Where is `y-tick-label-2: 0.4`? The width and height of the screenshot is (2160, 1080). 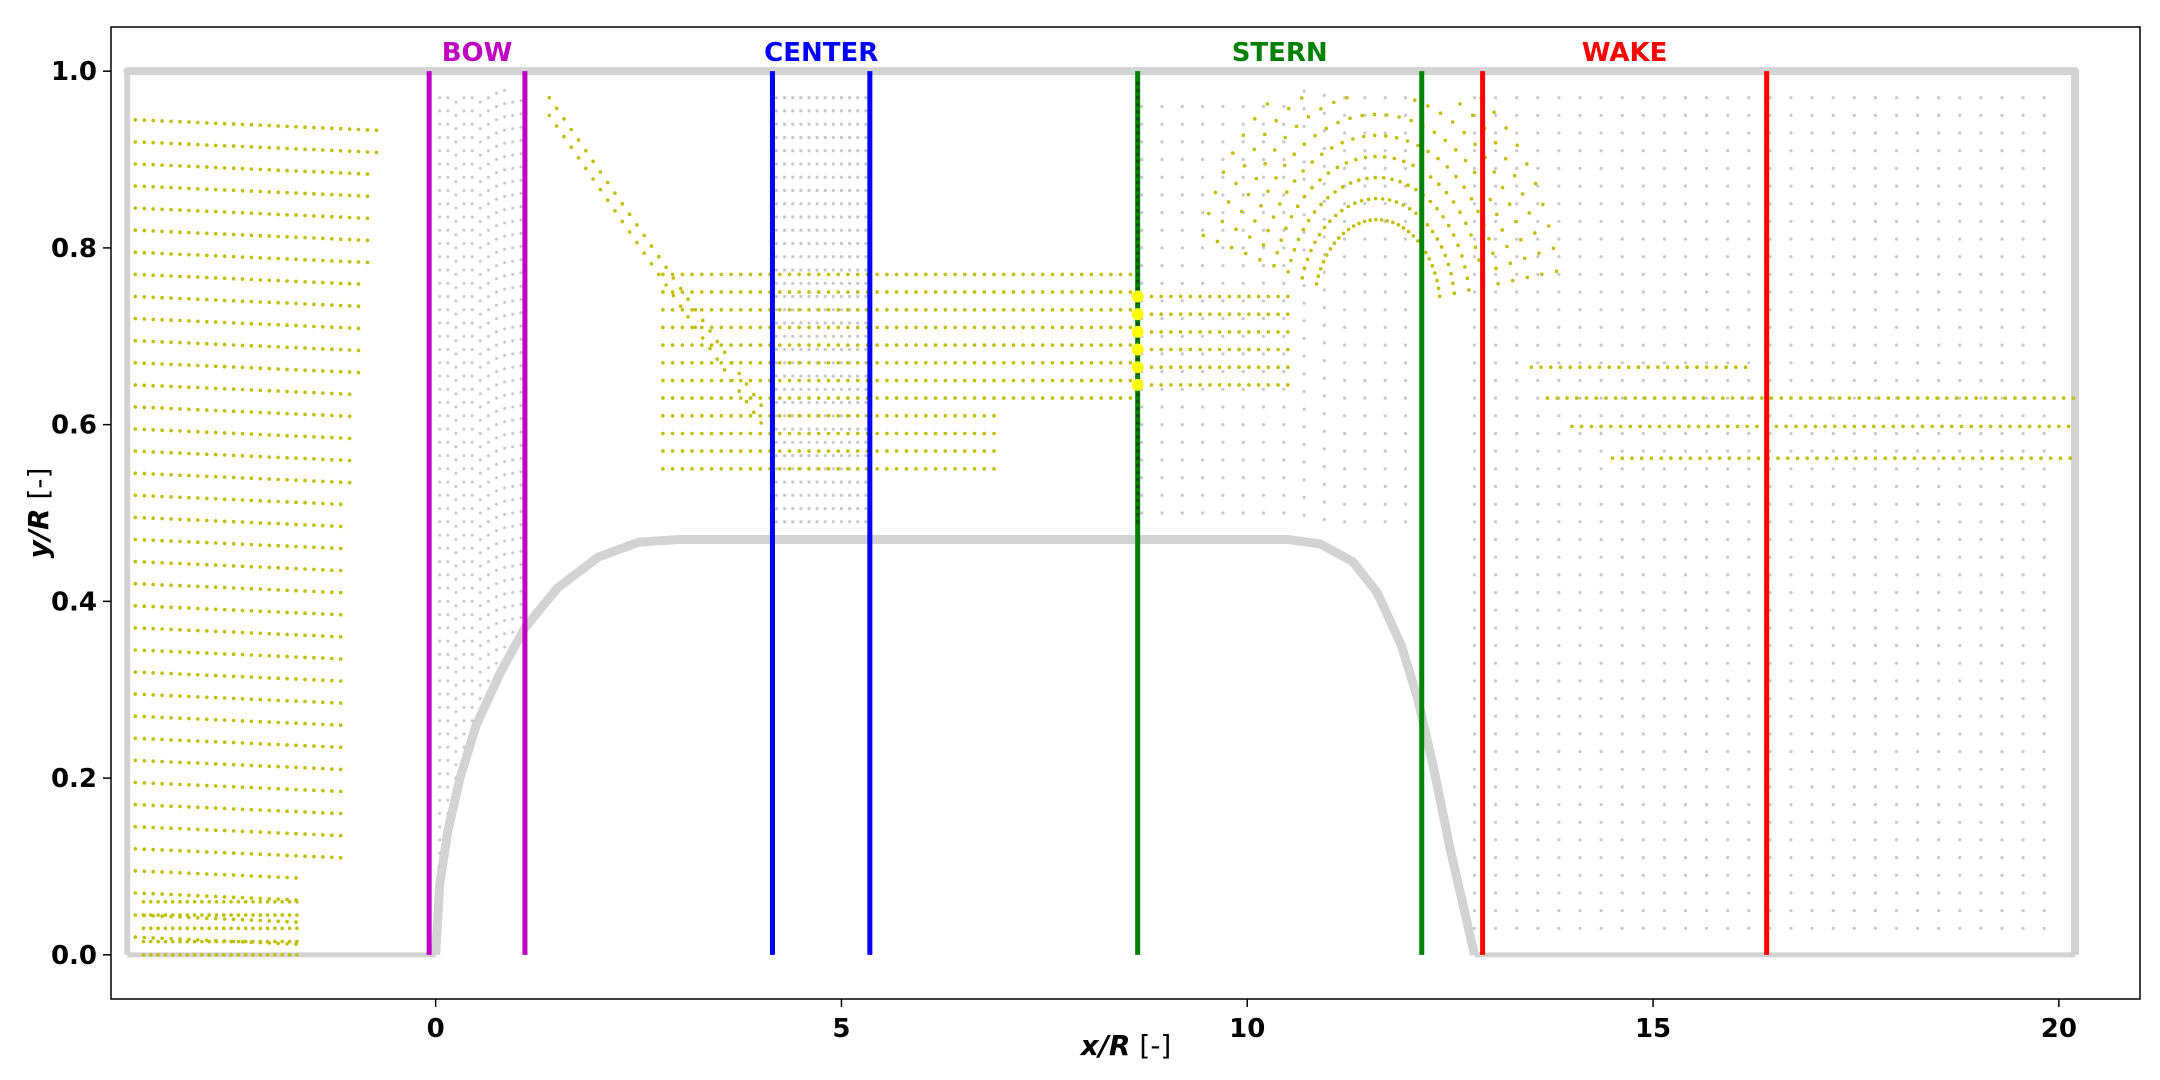 y-tick-label-2: 0.4 is located at coordinates (74, 602).